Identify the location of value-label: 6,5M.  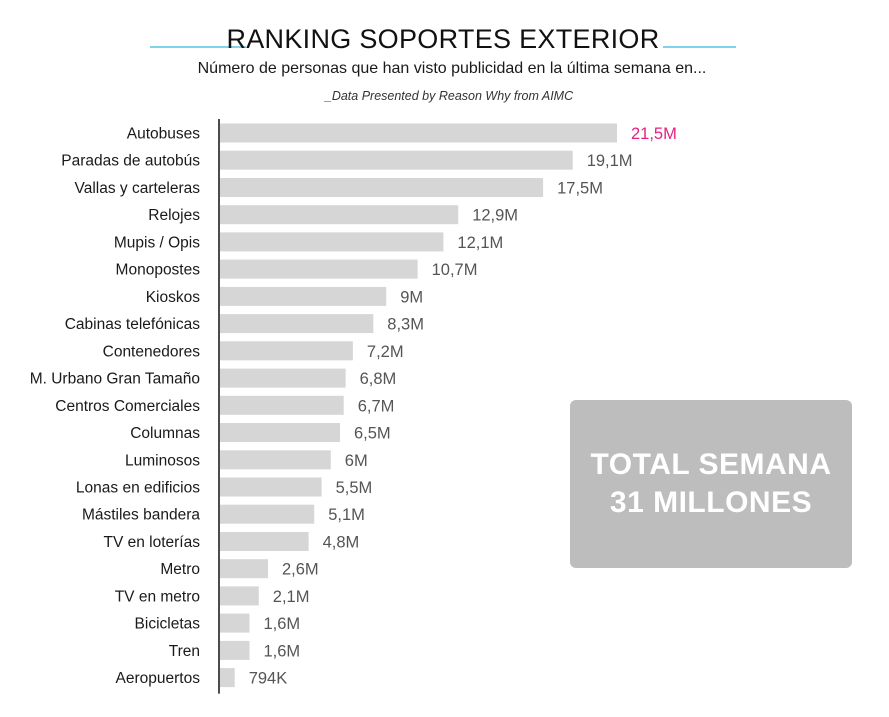
(372, 434).